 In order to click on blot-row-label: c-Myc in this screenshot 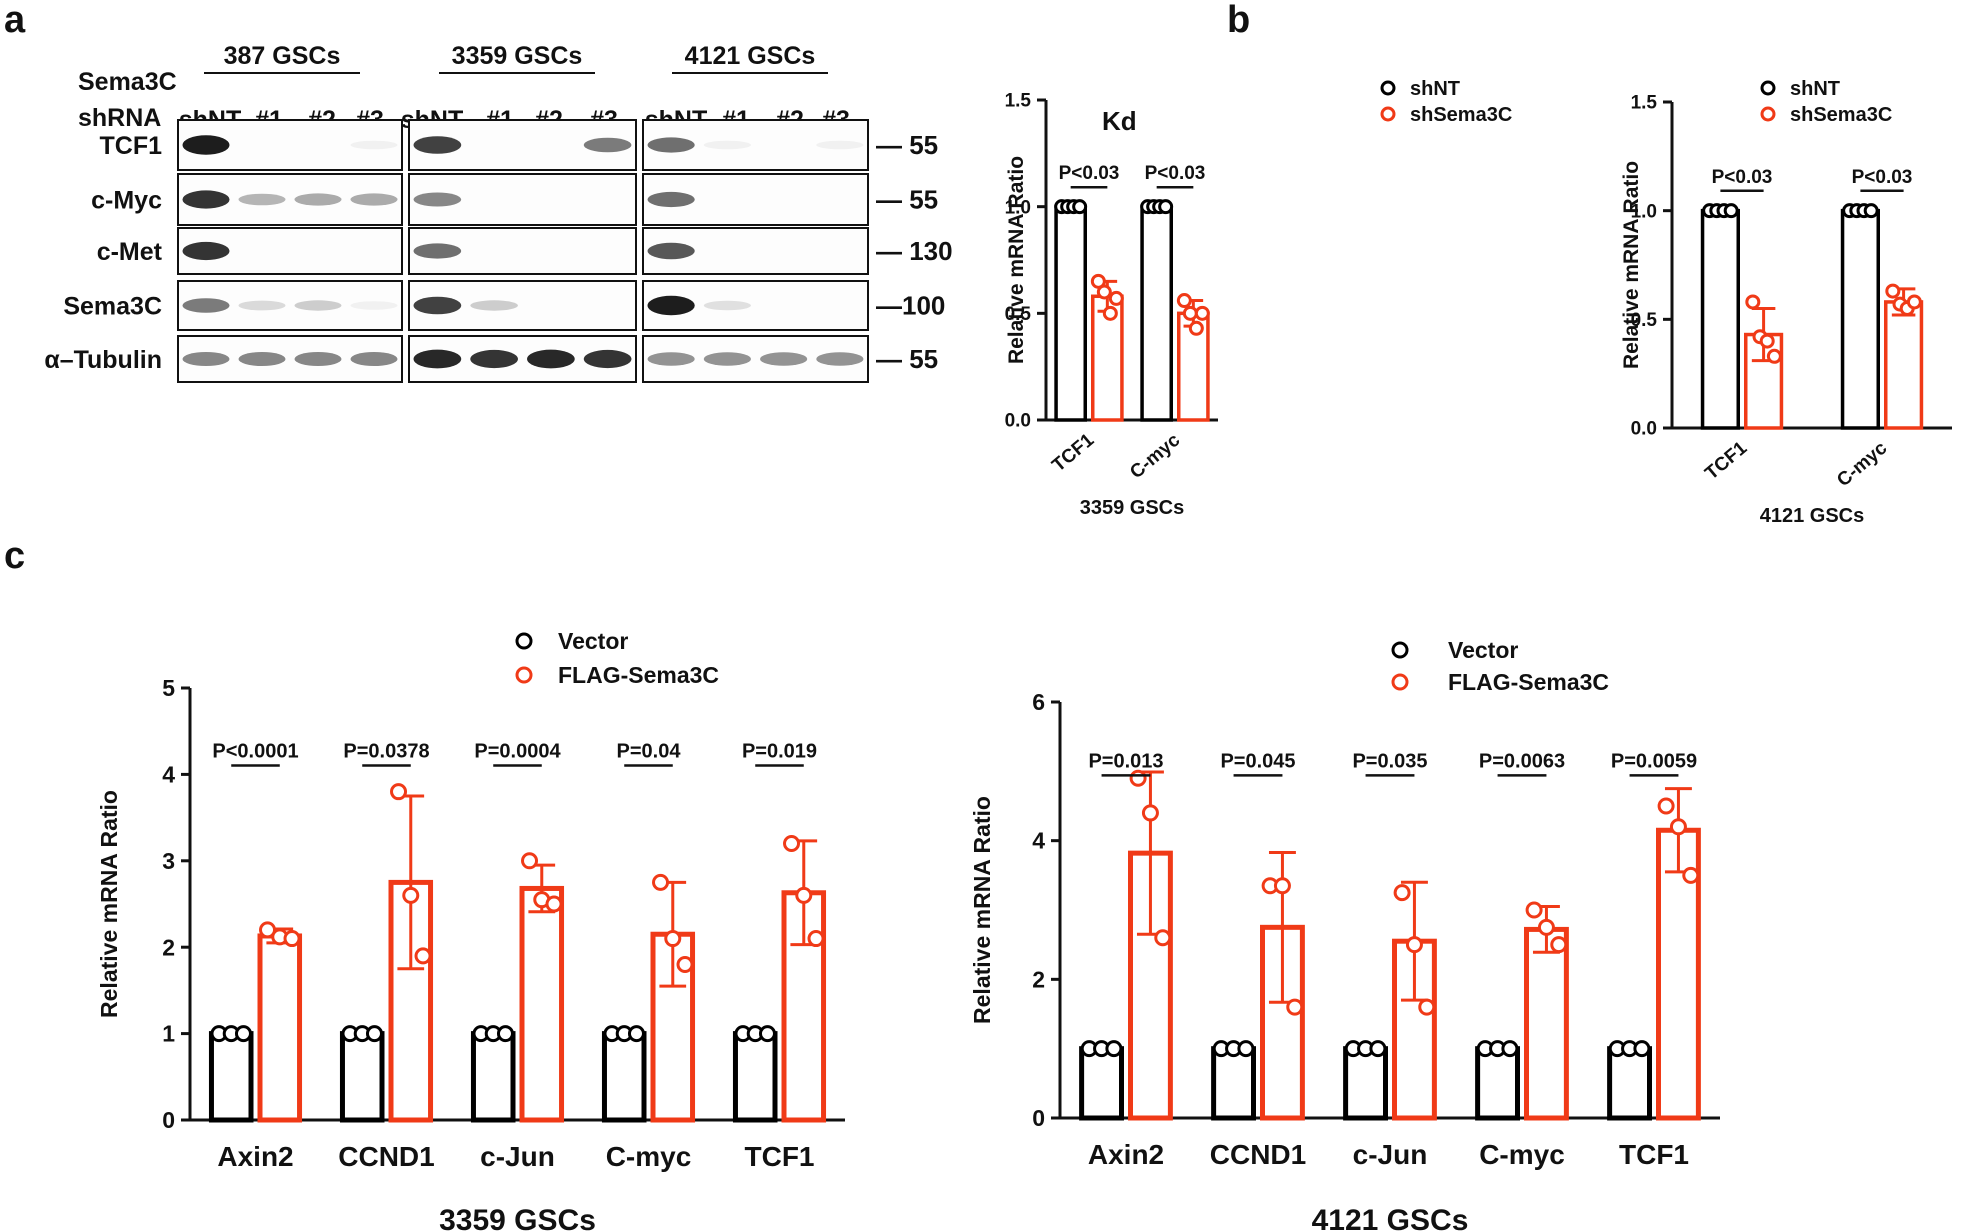, I will do `click(126, 201)`.